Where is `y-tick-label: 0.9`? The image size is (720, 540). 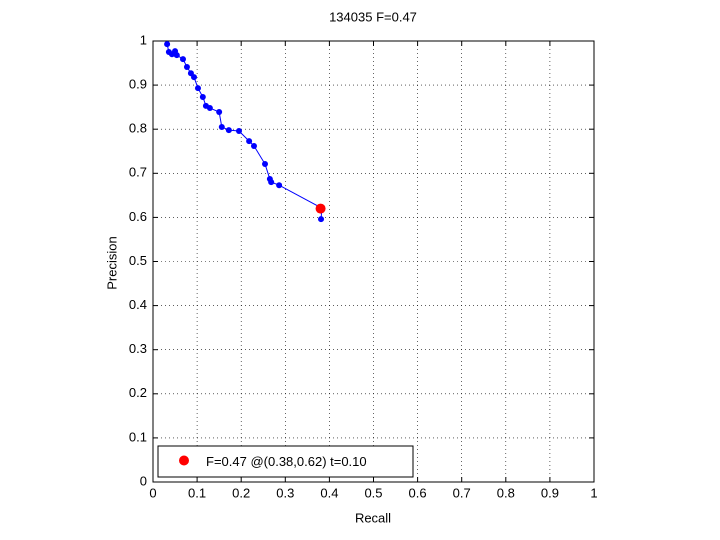 y-tick-label: 0.9 is located at coordinates (138, 84).